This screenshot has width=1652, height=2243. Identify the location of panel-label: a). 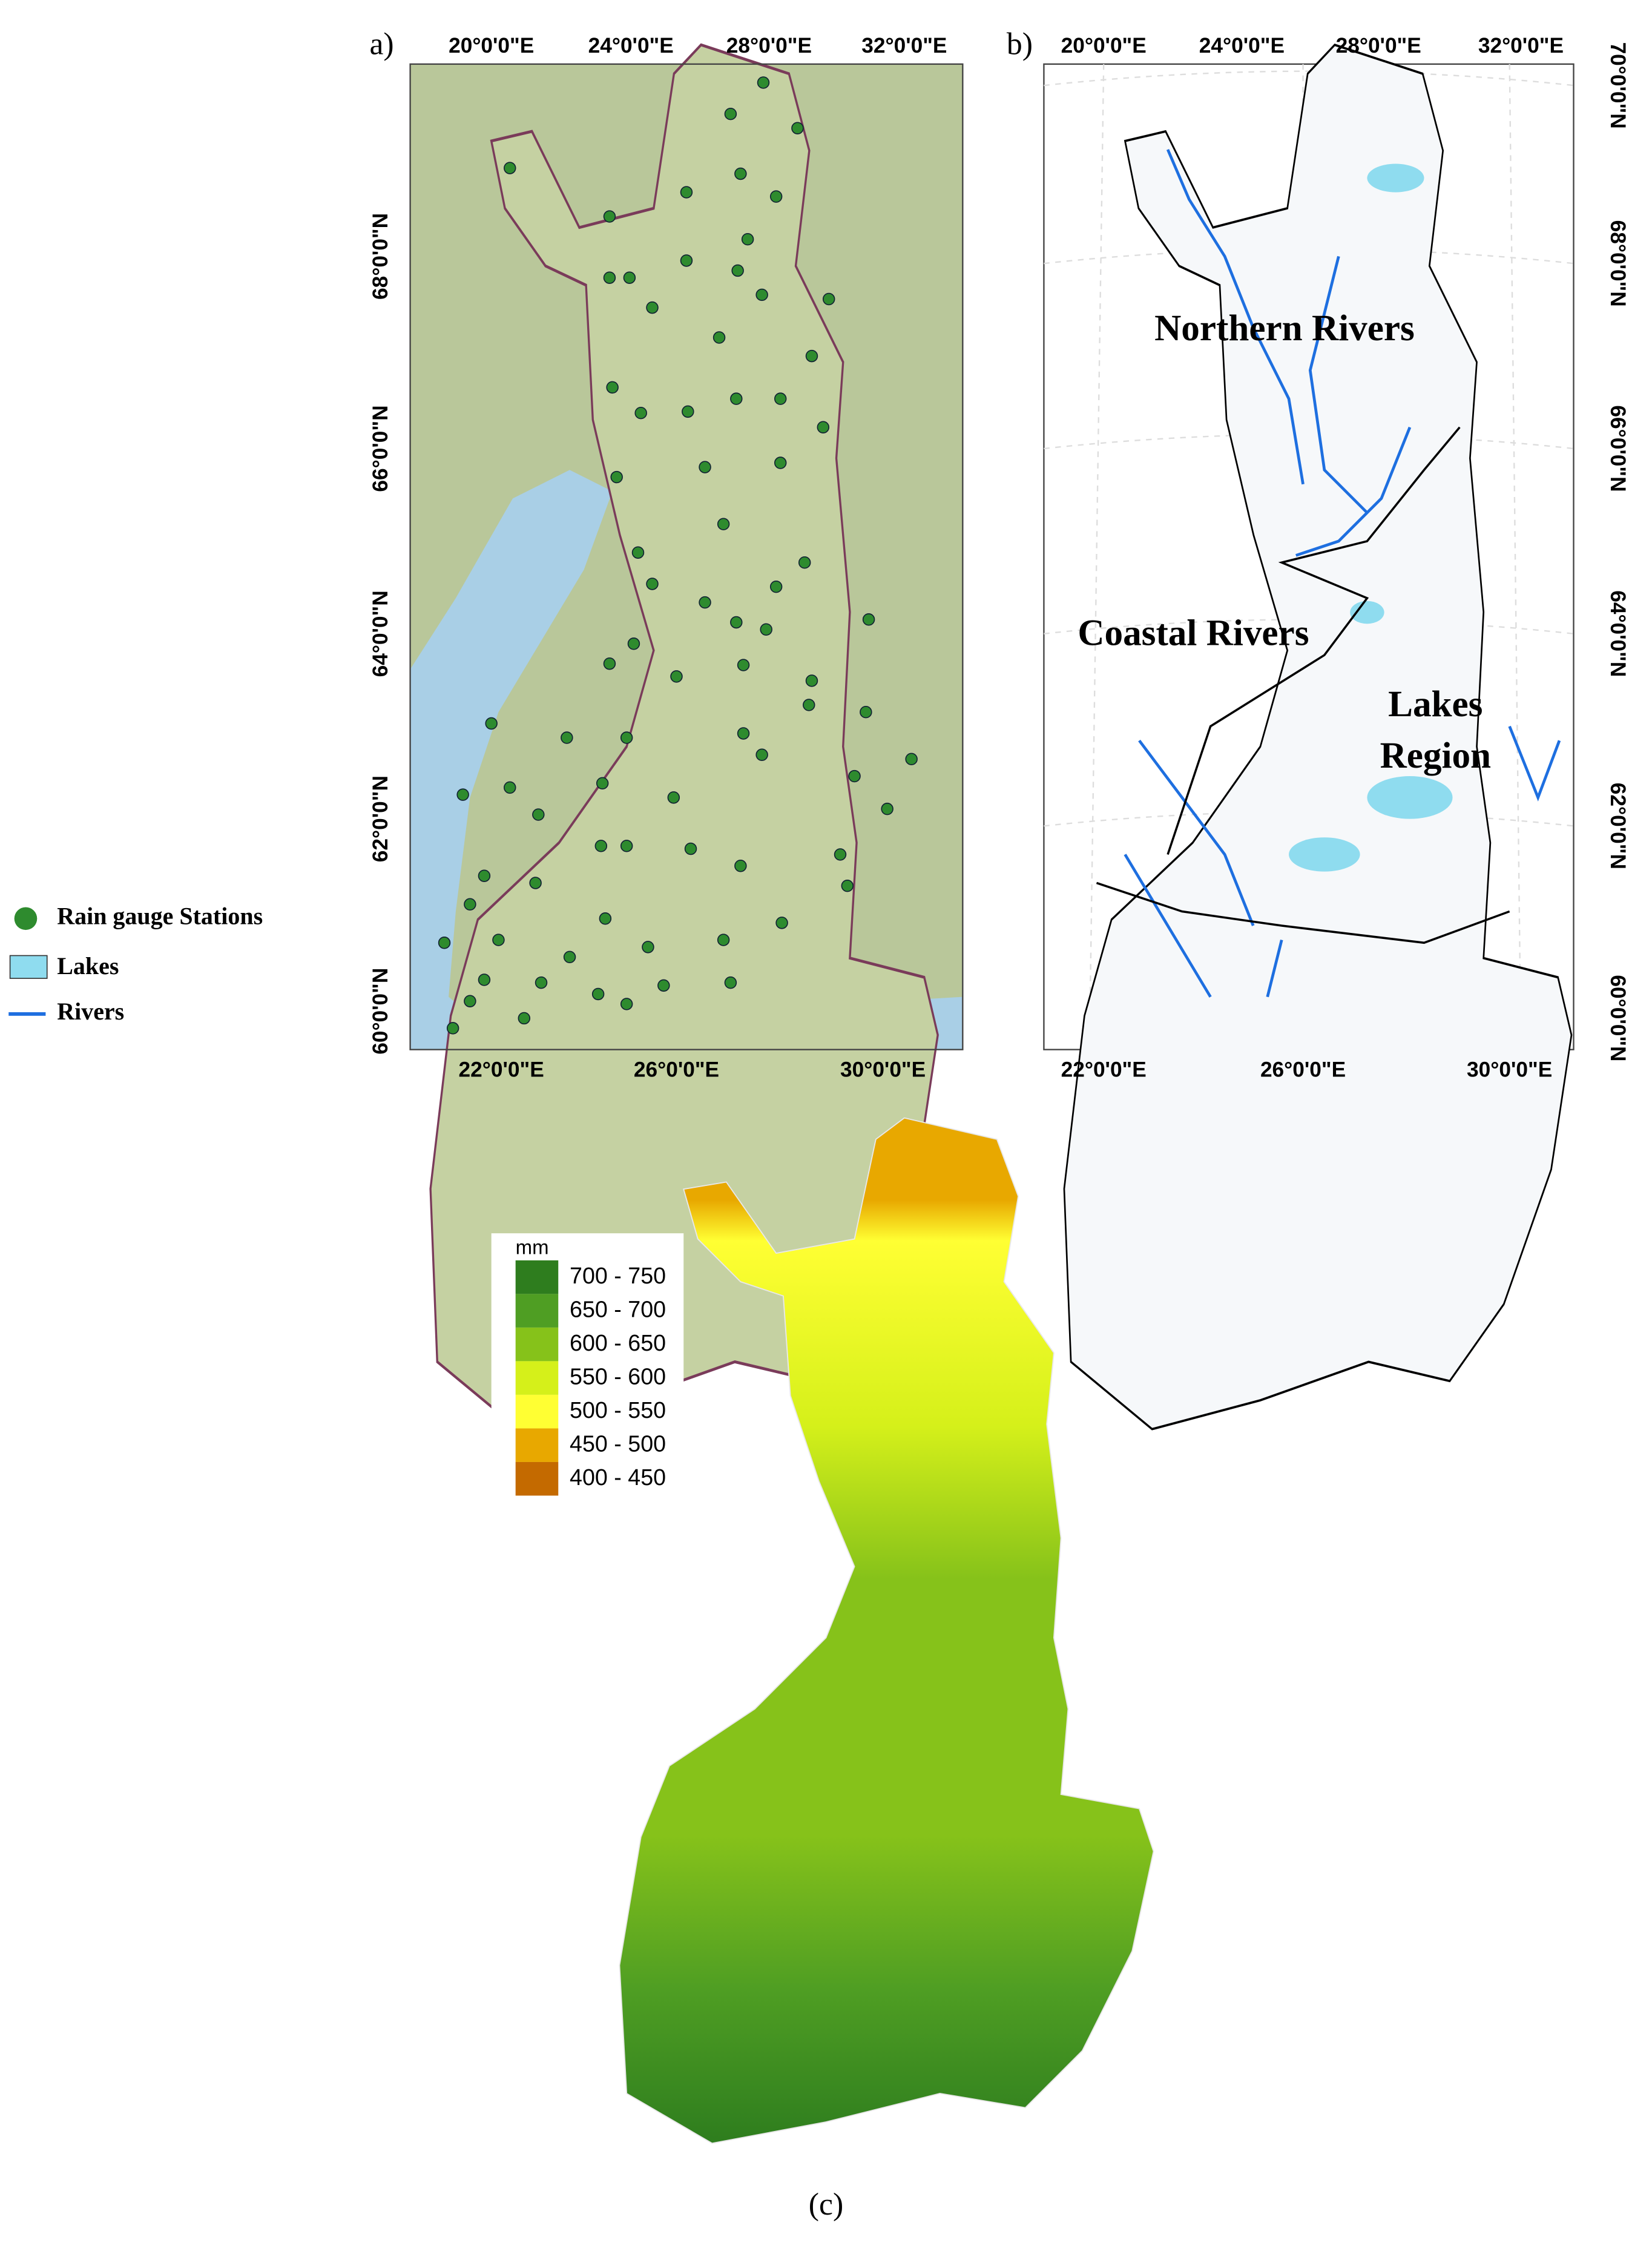
(381, 44).